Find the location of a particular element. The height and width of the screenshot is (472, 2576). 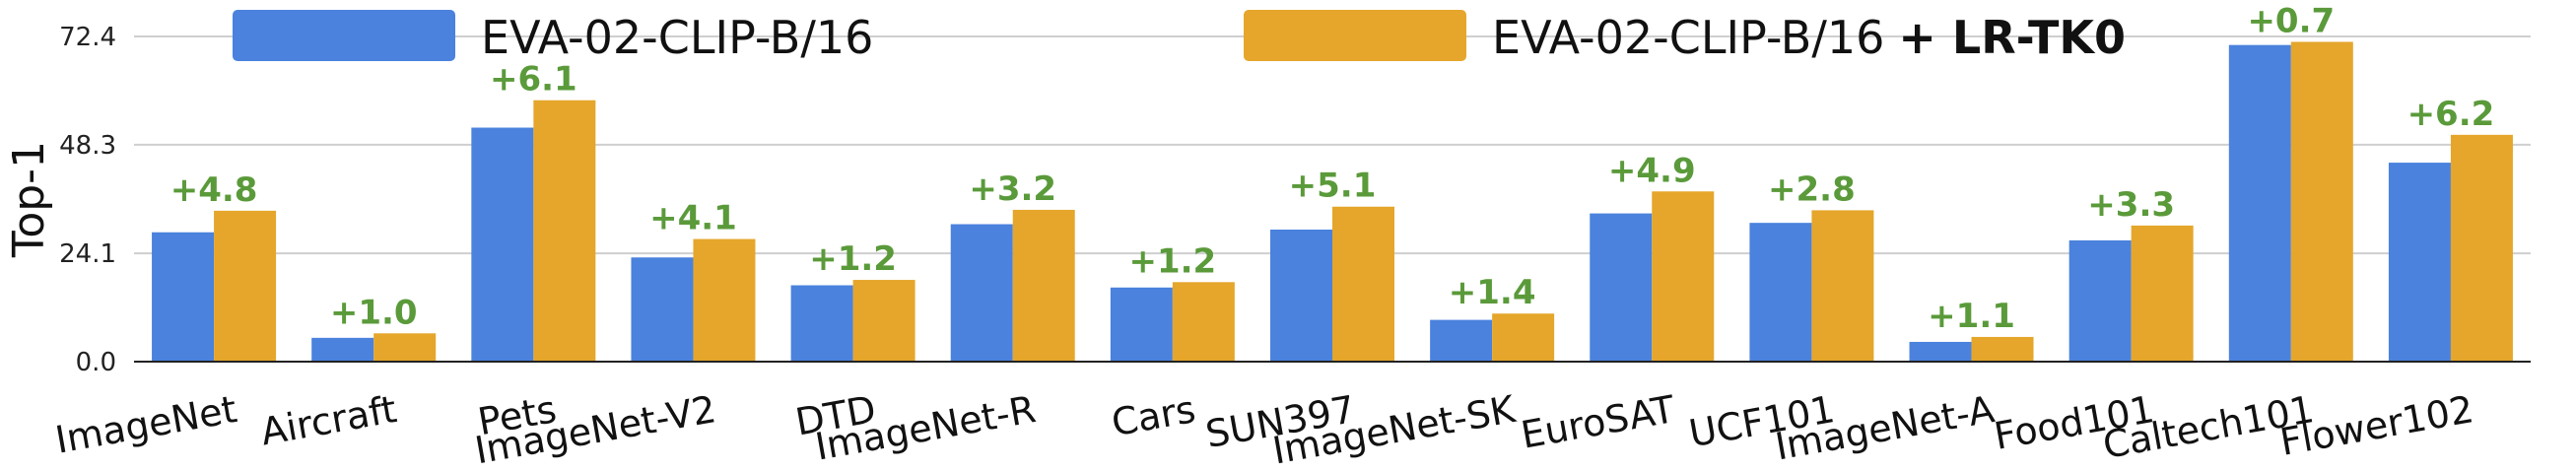

legend-label-series-2-prefix: EVA-02-CLIP-B/16 is located at coordinates (1688, 38).